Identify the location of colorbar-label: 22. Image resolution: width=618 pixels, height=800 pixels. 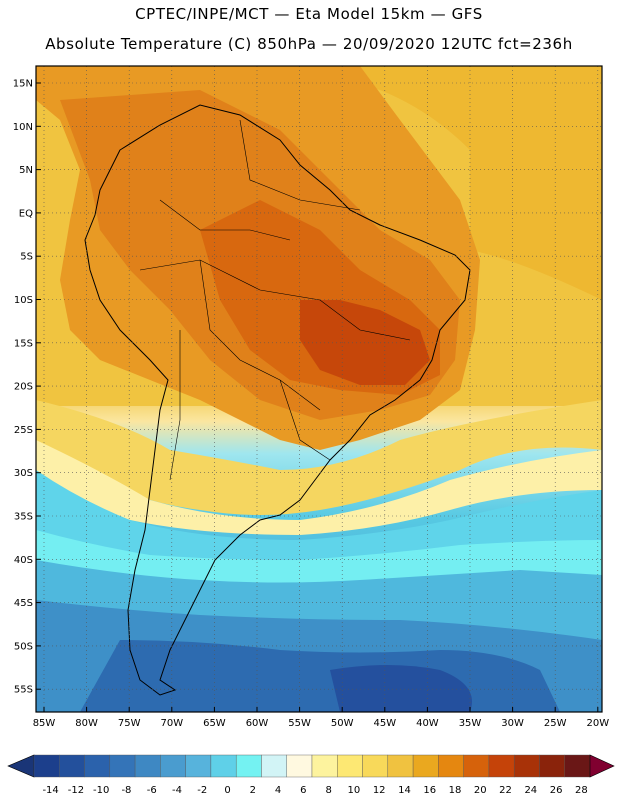
(505, 790).